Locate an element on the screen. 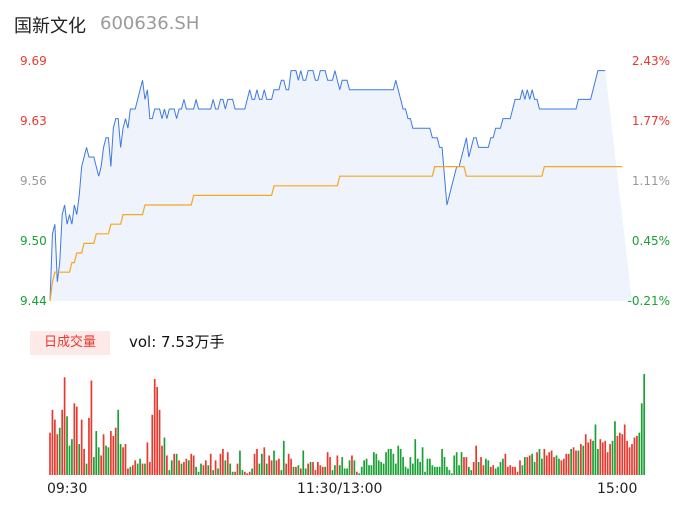 The image size is (686, 524). y-tick-right-2: 1.11% is located at coordinates (650, 181).